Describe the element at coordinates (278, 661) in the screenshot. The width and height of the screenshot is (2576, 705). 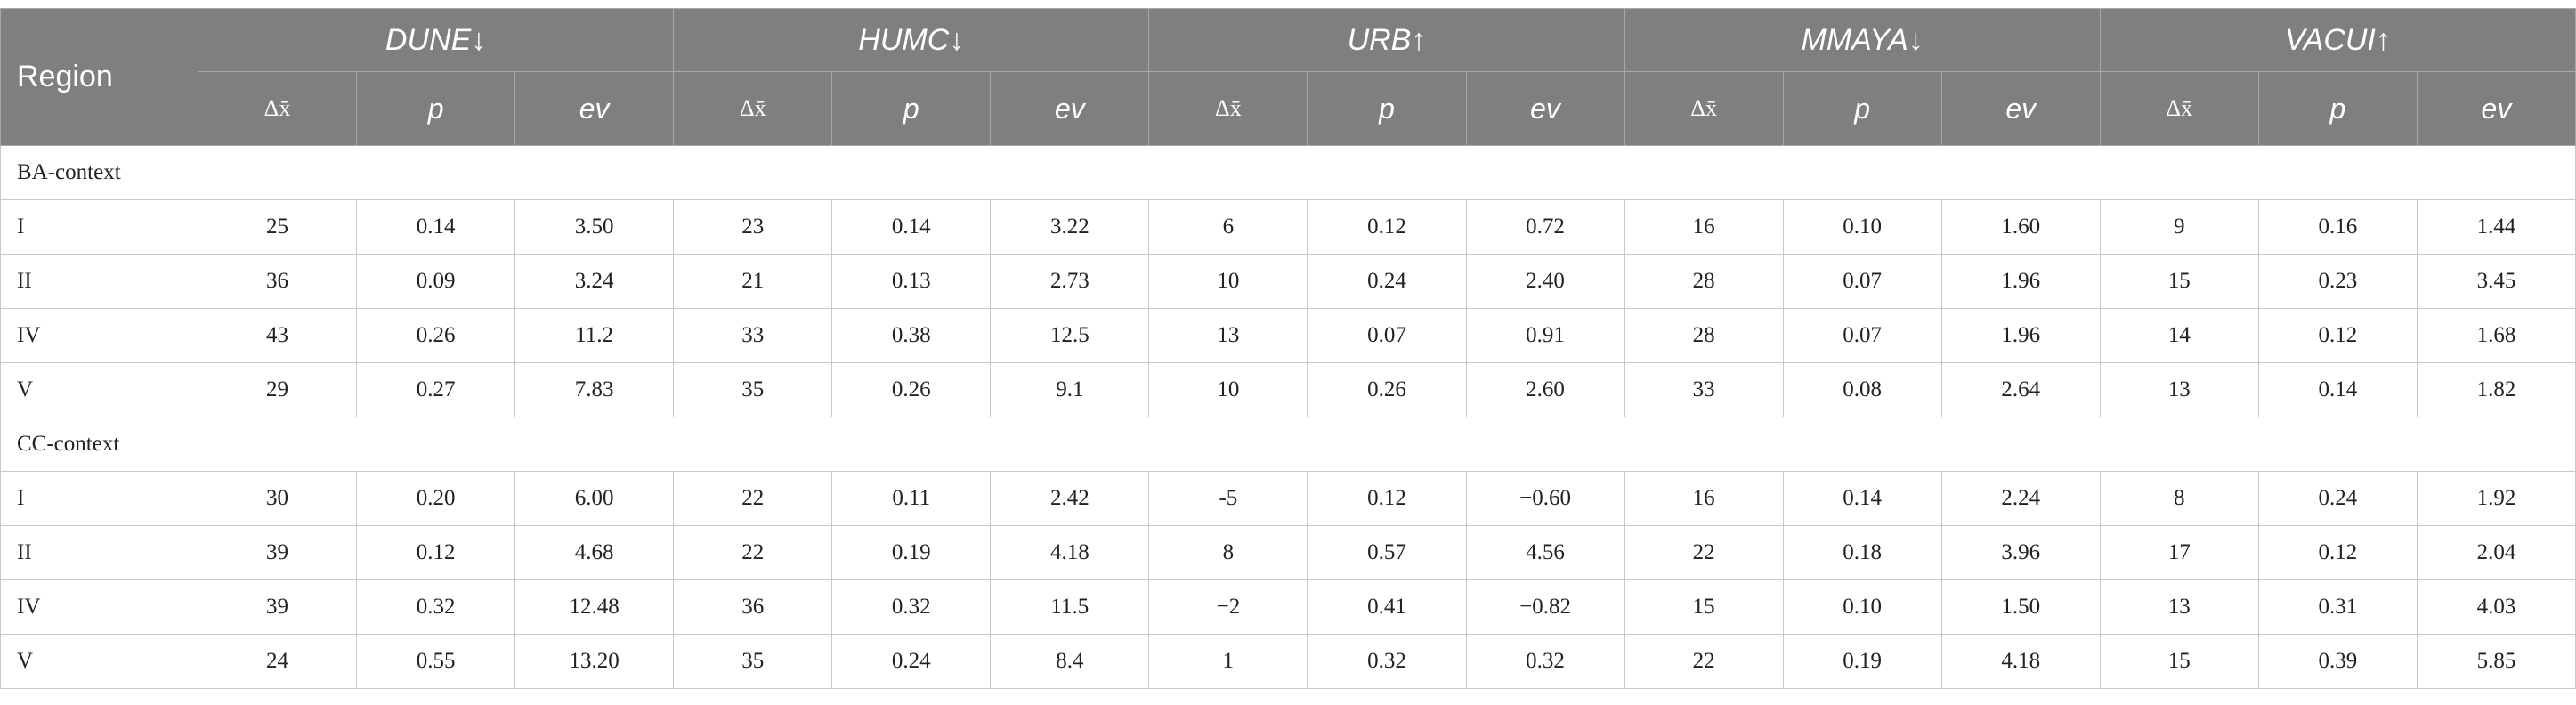
I see `cell: 24` at that location.